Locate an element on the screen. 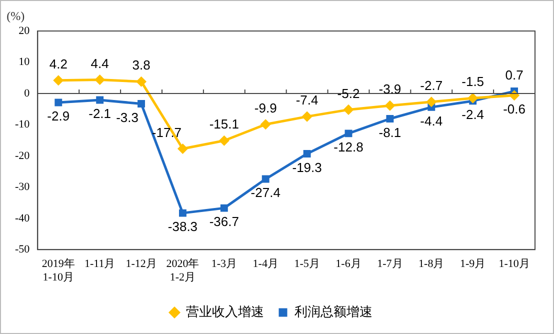  y-tick-label: -40 is located at coordinates (22, 218).